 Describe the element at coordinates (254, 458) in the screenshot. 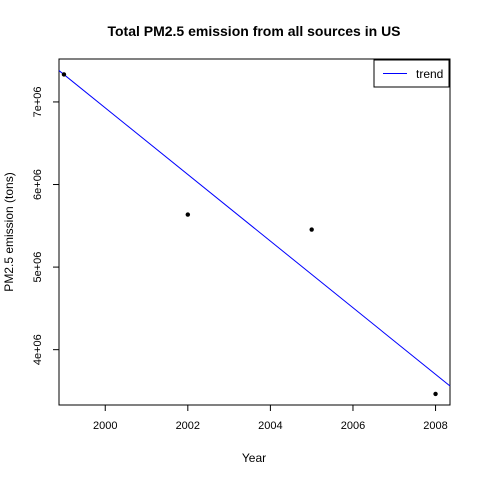

I see `x-axis-label: Year` at that location.